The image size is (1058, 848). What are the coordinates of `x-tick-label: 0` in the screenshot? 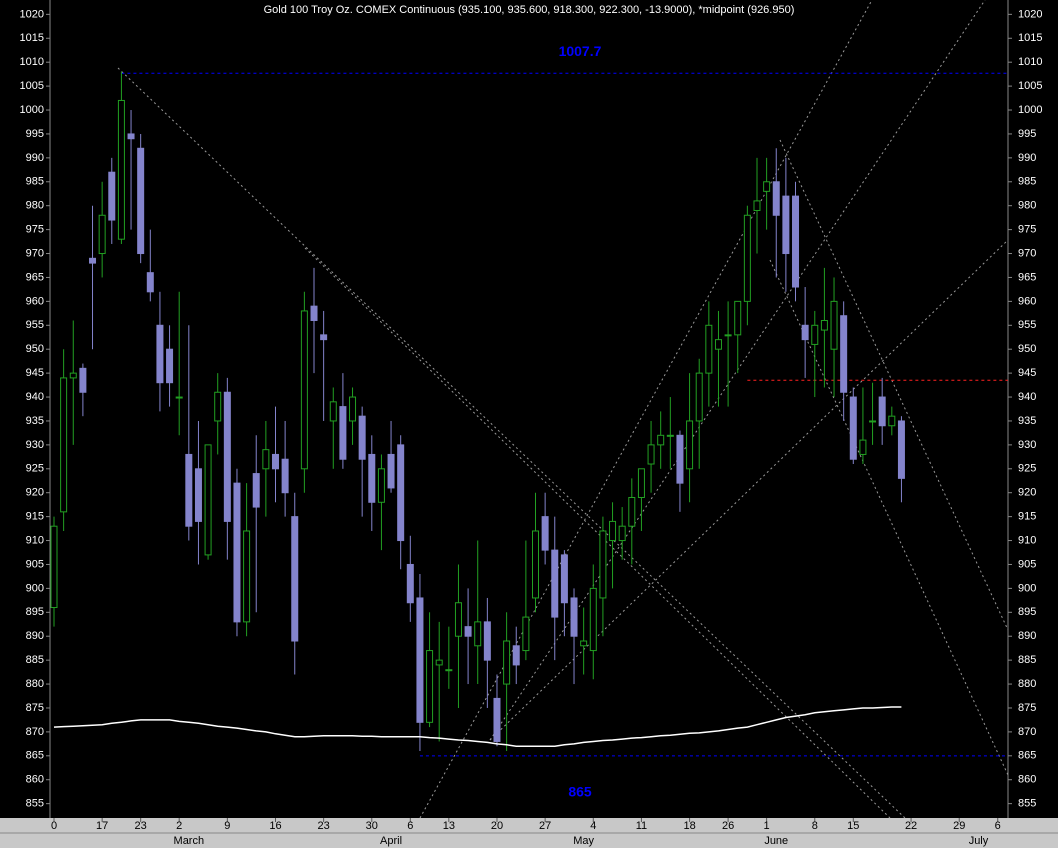 It's located at (54, 826).